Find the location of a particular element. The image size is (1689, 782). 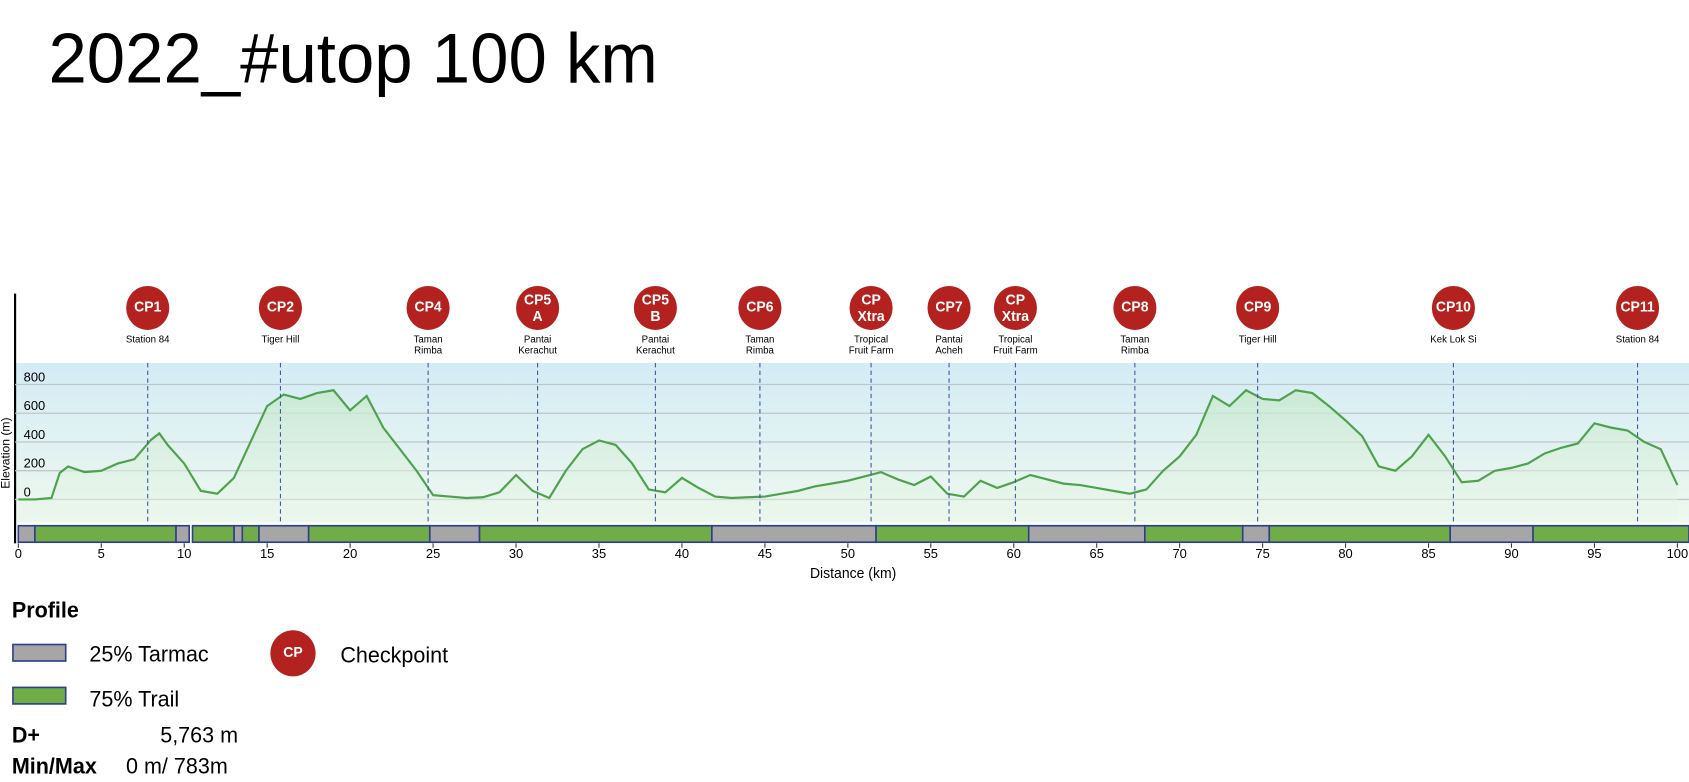

x-tick-label: 25 is located at coordinates (433, 553).